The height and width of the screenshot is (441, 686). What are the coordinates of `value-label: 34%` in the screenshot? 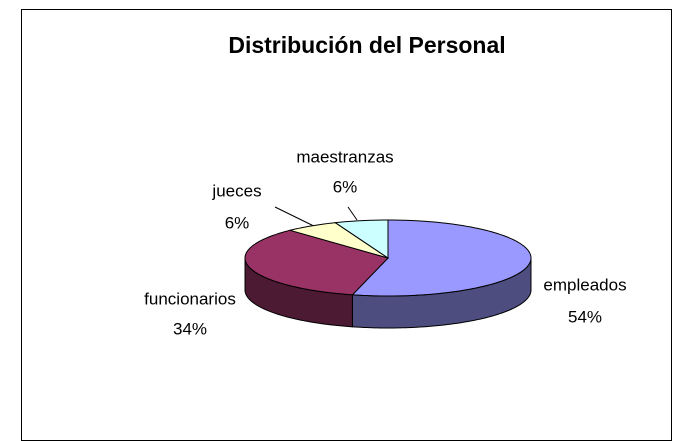 It's located at (190, 328).